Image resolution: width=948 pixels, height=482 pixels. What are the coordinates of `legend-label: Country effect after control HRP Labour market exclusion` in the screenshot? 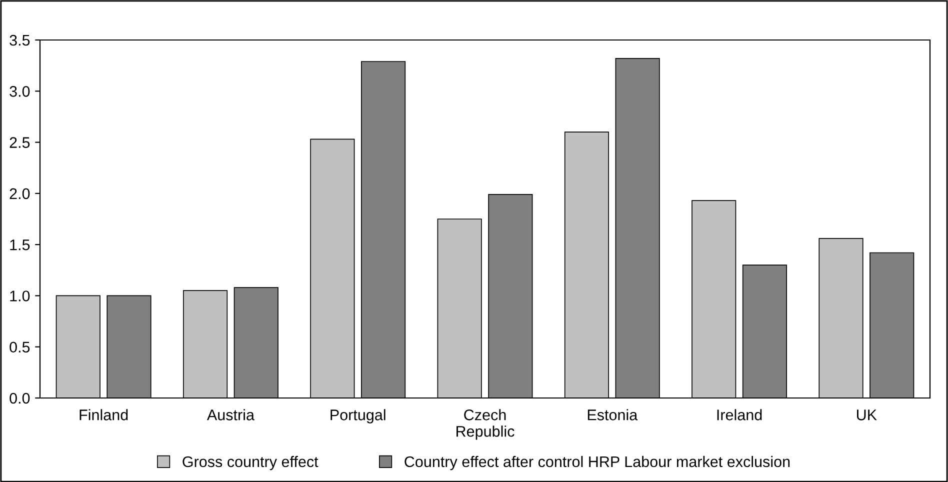 It's located at (597, 463).